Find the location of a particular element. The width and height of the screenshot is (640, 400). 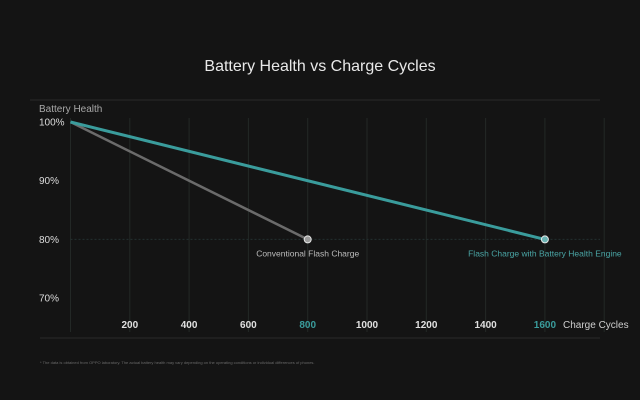

x-tick-label: 1000 is located at coordinates (367, 325).